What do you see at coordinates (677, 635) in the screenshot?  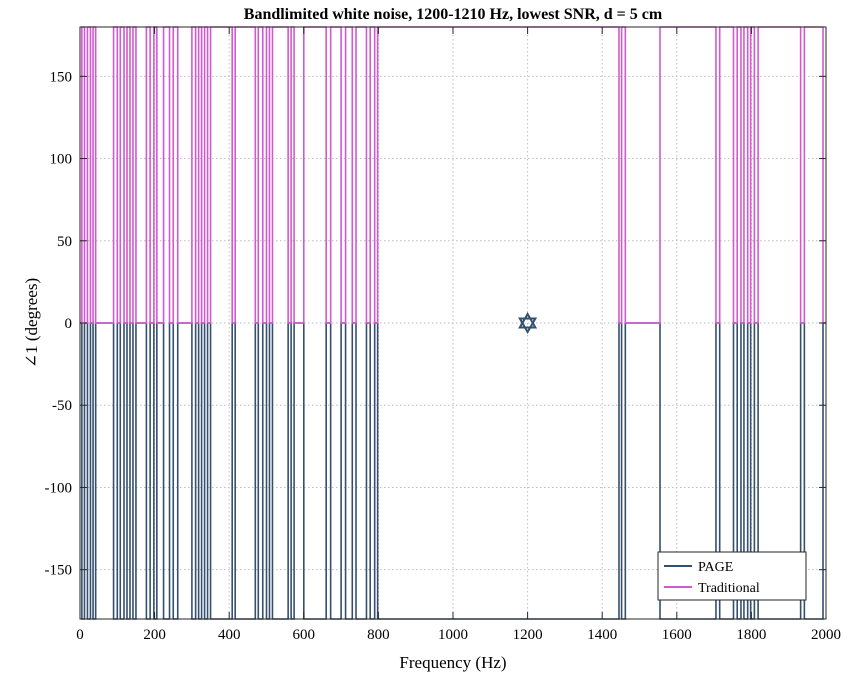 I see `x-tick-label: 1600` at bounding box center [677, 635].